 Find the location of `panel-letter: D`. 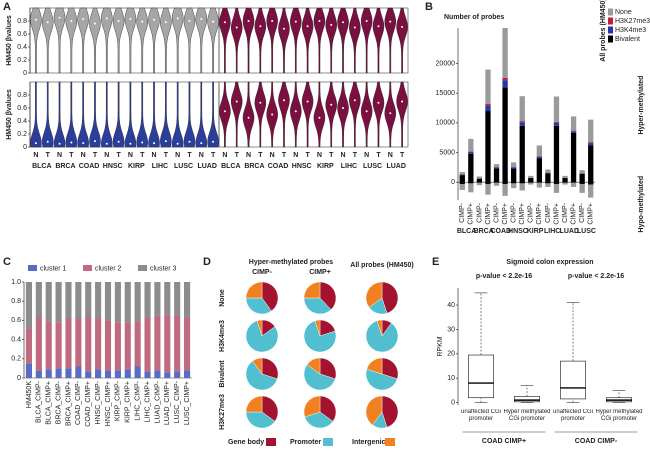

panel-letter: D is located at coordinates (207, 262).